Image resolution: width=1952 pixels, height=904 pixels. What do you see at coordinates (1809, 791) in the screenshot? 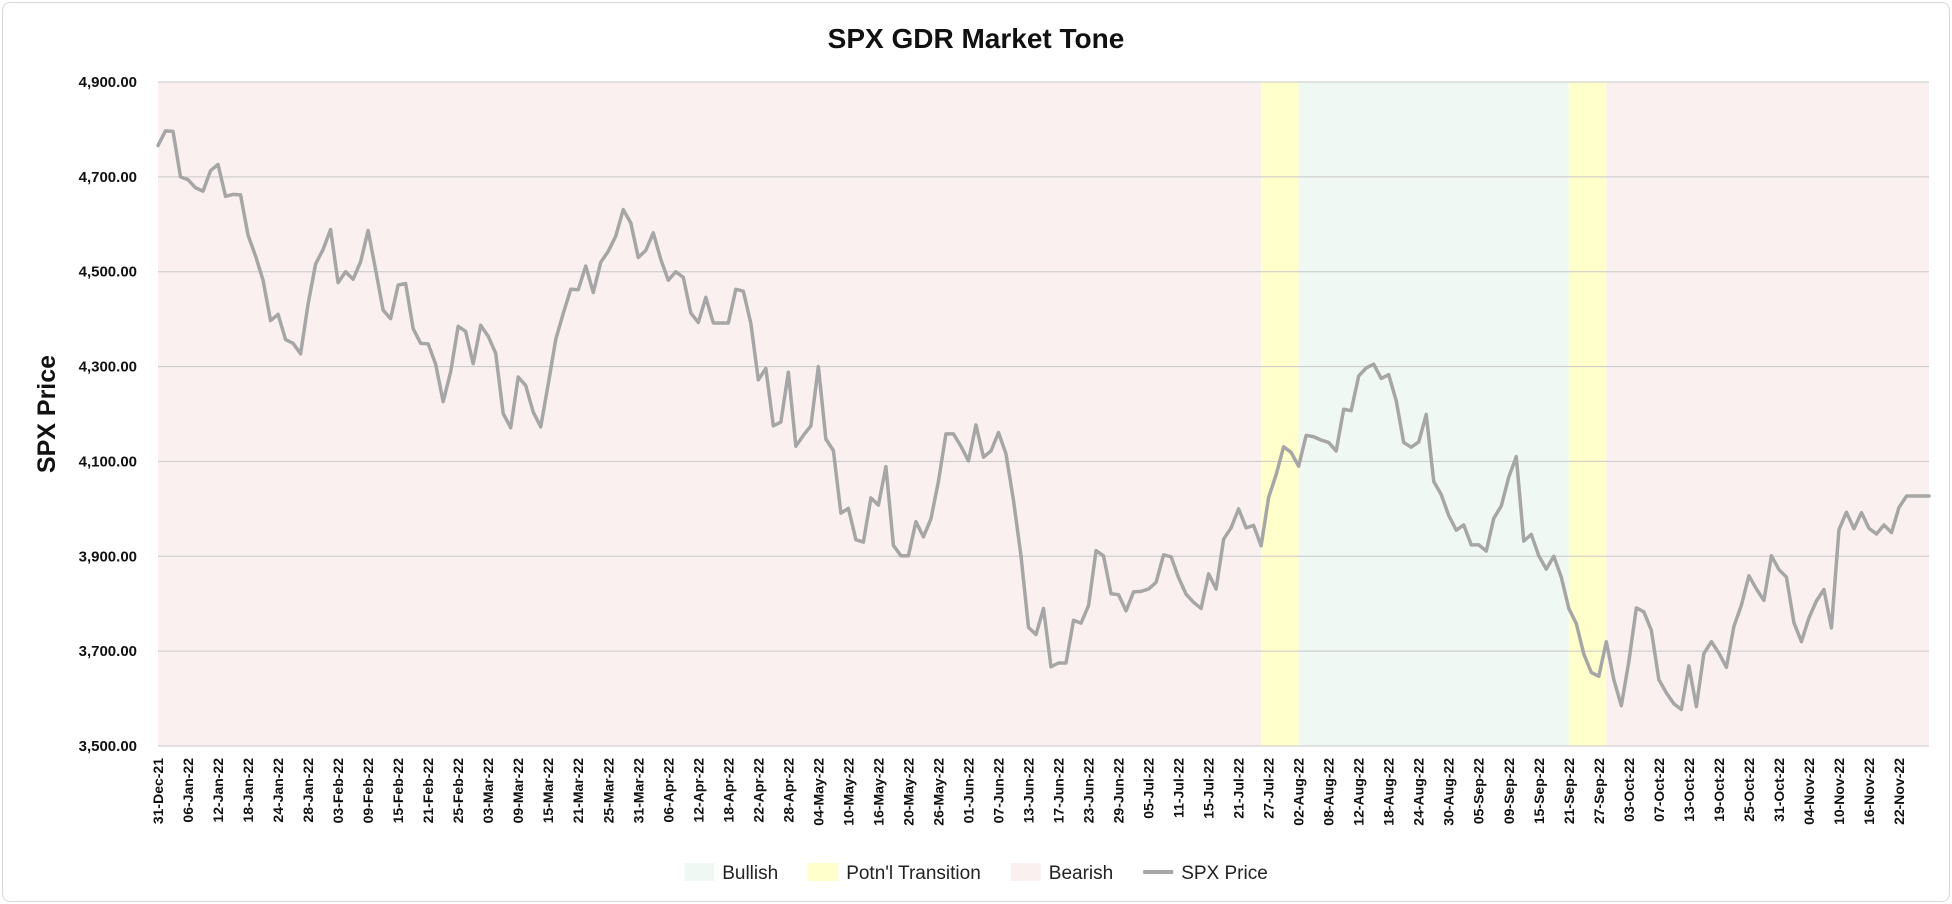
I see `x-tick-label: 04-Nov-22` at bounding box center [1809, 791].